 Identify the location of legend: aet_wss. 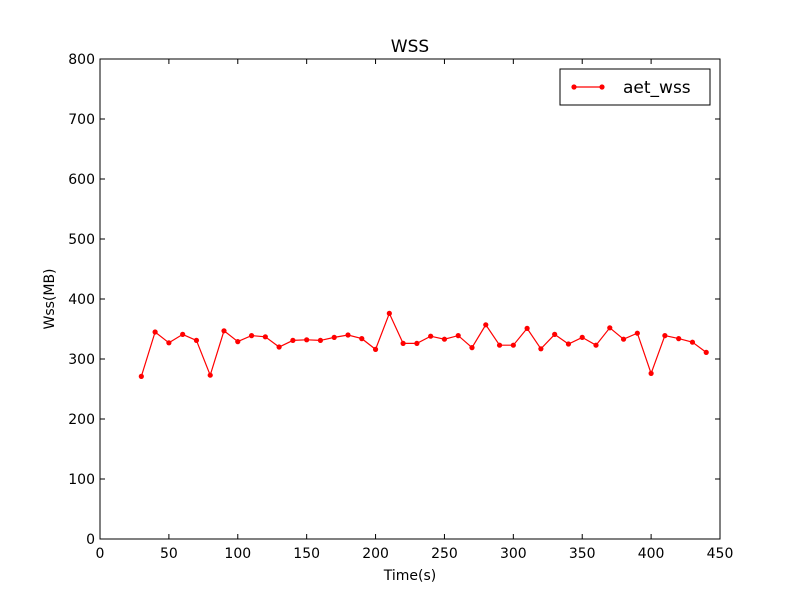
(635, 87).